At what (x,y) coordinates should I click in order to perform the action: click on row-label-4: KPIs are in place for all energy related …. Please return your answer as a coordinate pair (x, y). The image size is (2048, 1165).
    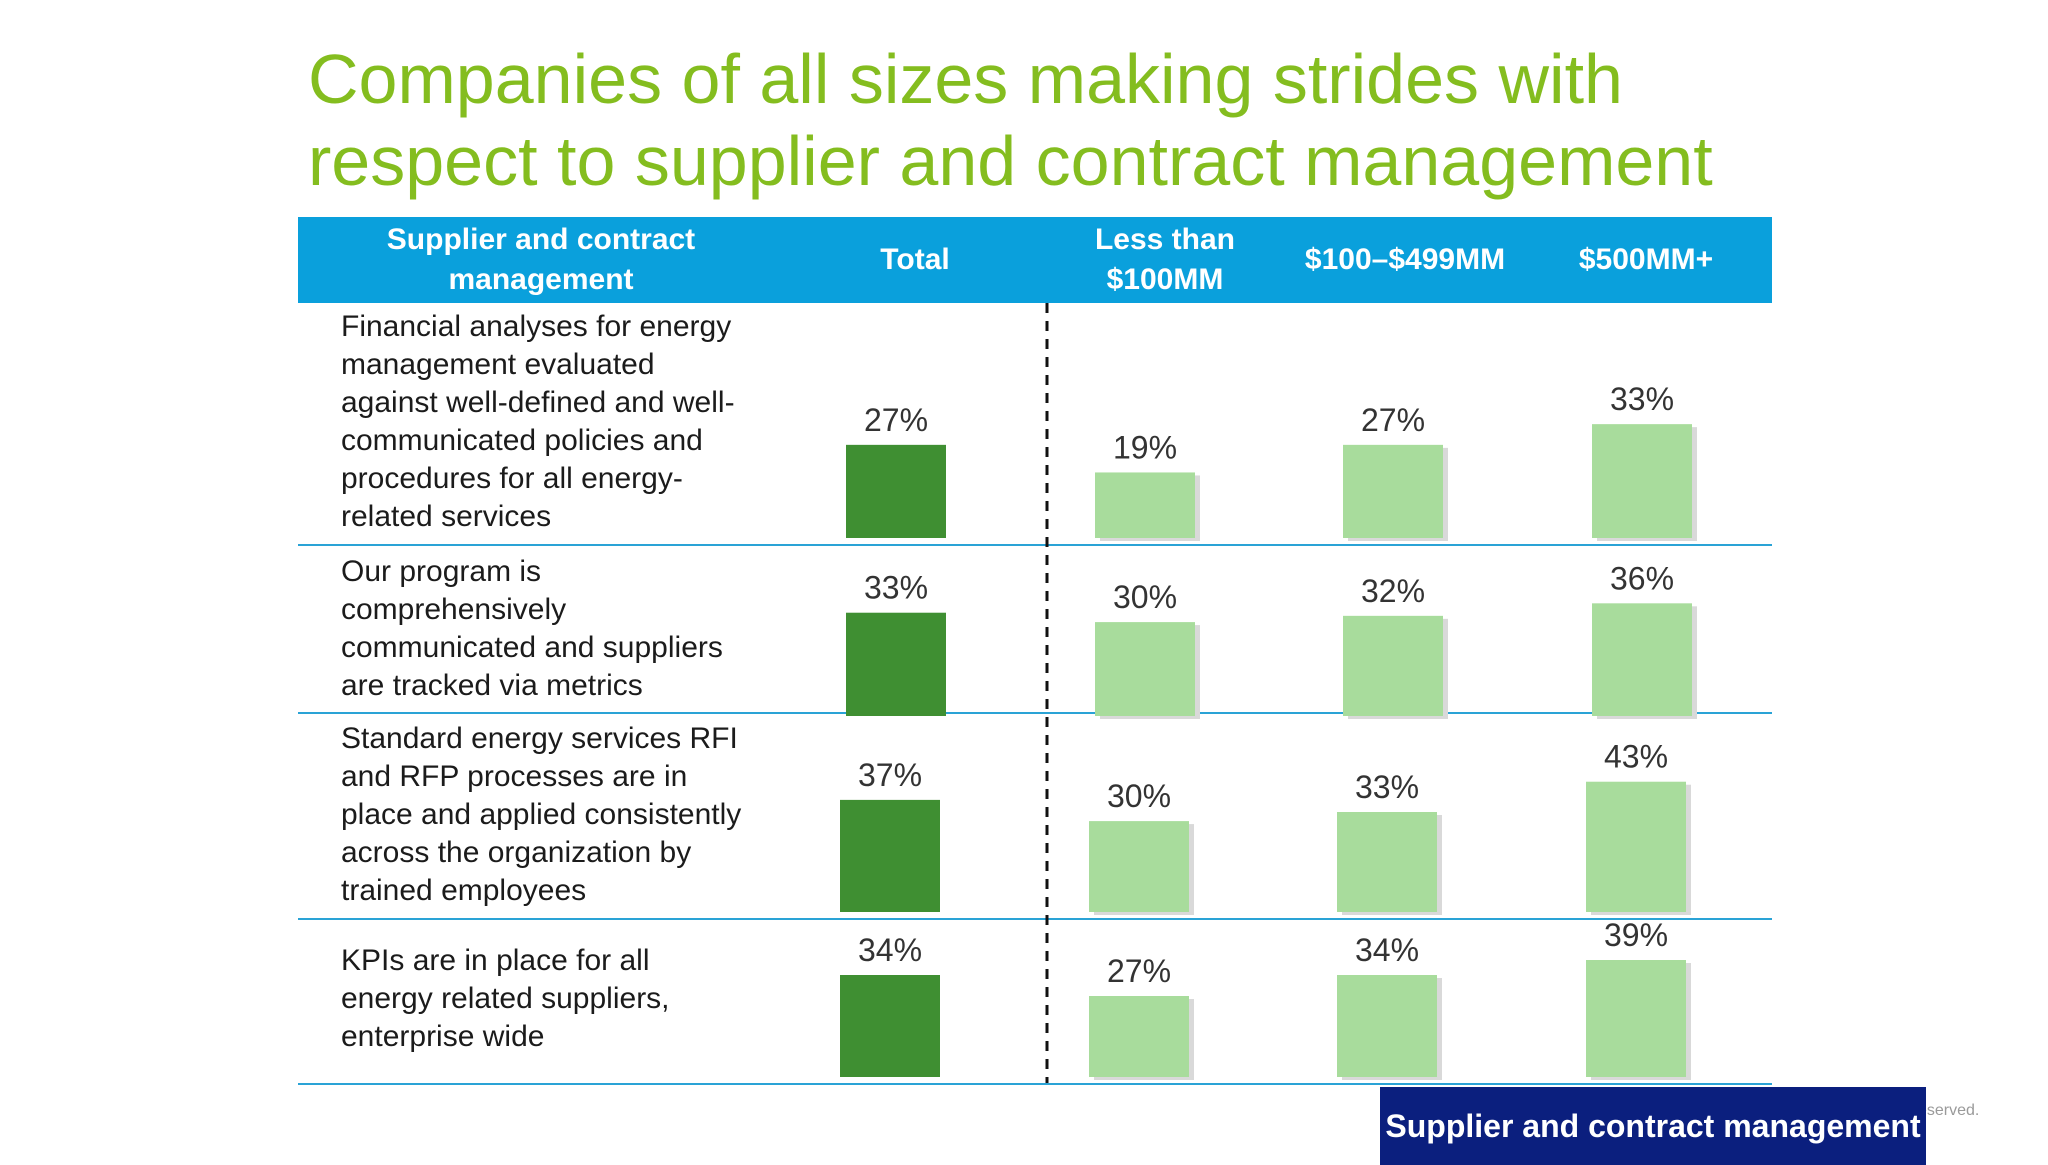
    Looking at the image, I should click on (571, 999).